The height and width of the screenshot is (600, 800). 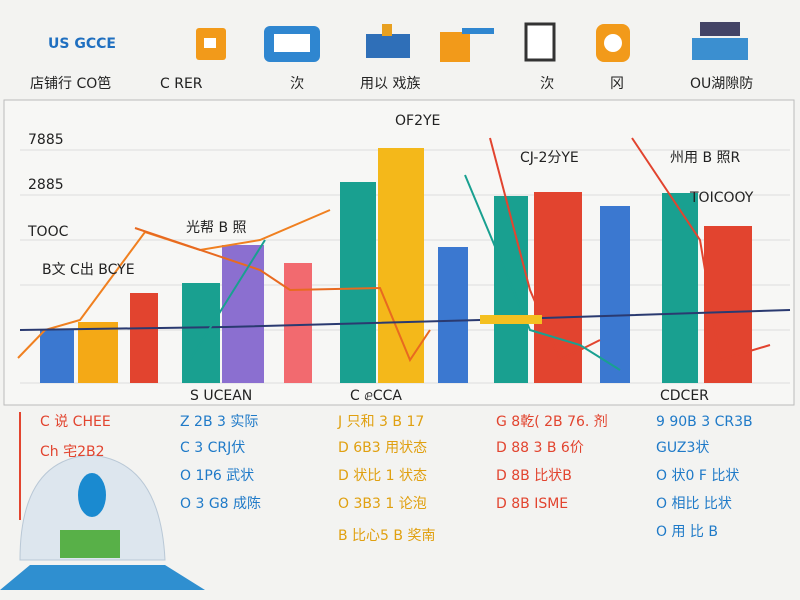 I want to click on legend-line: C 3 CRJ伏, so click(x=212, y=448).